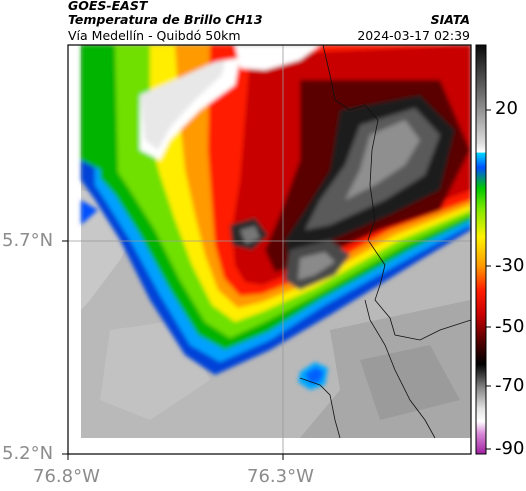 The image size is (526, 491). Describe the element at coordinates (450, 19) in the screenshot. I see `agency-label: SIATA` at that location.